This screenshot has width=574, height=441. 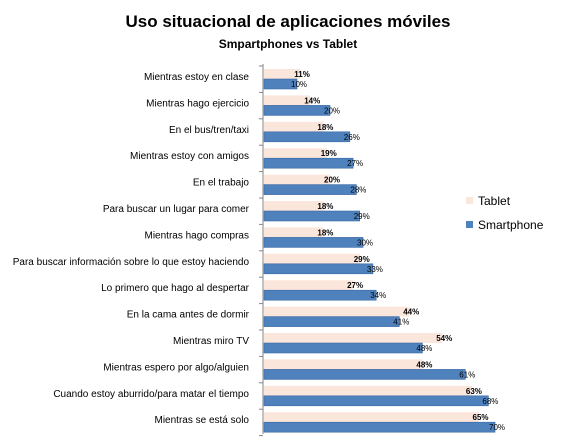 What do you see at coordinates (469, 224) in the screenshot?
I see `legend-swatch-smartphone` at bounding box center [469, 224].